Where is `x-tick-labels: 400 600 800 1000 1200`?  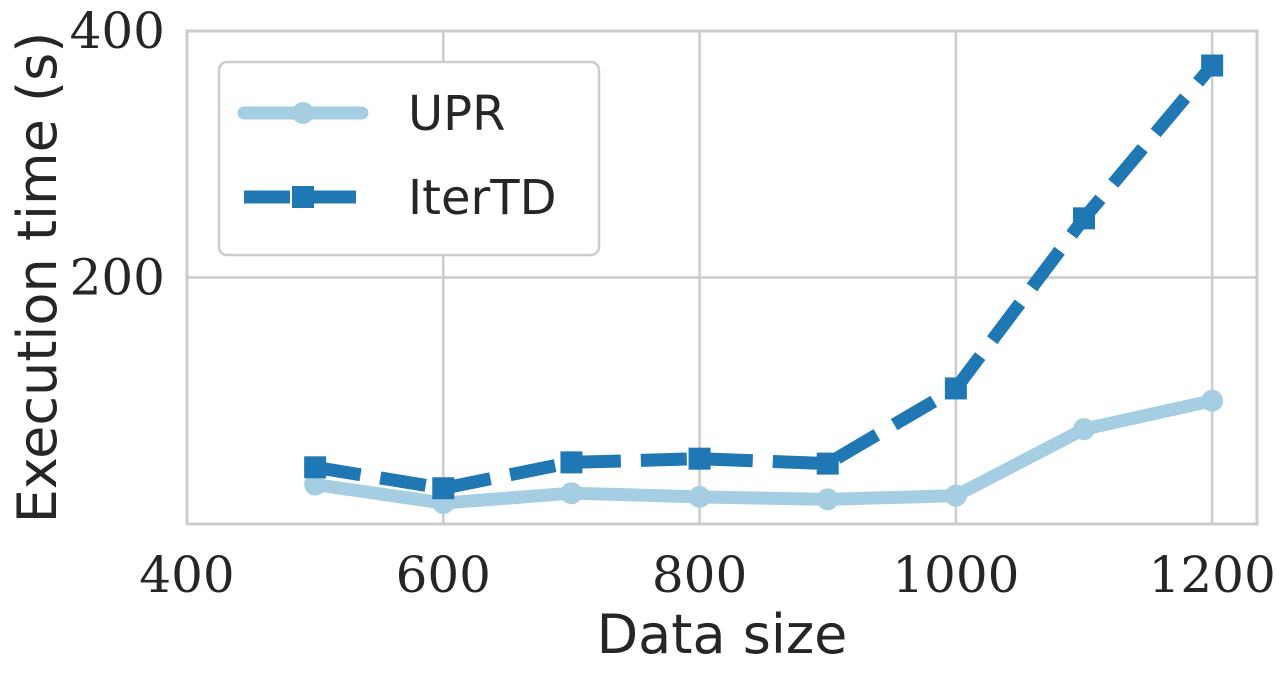
x-tick-labels: 400 600 800 1000 1200 is located at coordinates (707, 575).